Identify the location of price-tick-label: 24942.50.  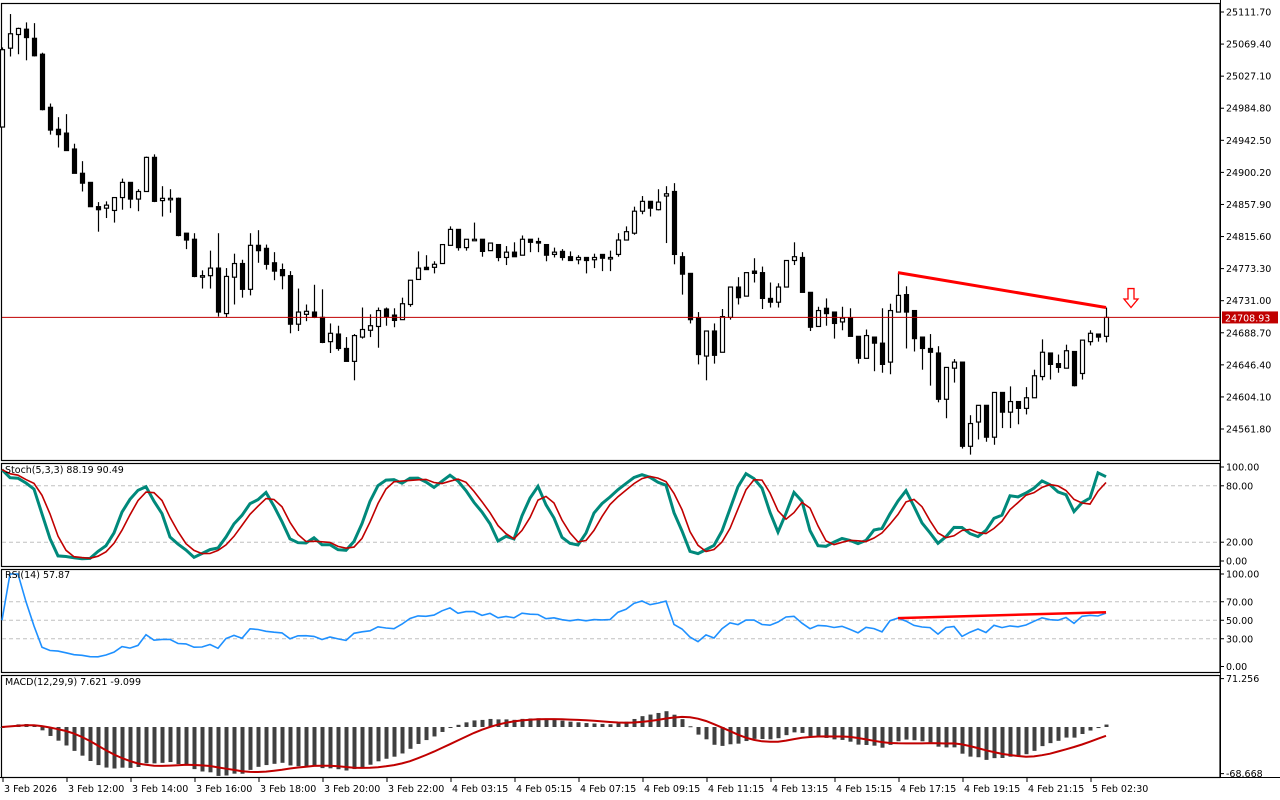
(1248, 141).